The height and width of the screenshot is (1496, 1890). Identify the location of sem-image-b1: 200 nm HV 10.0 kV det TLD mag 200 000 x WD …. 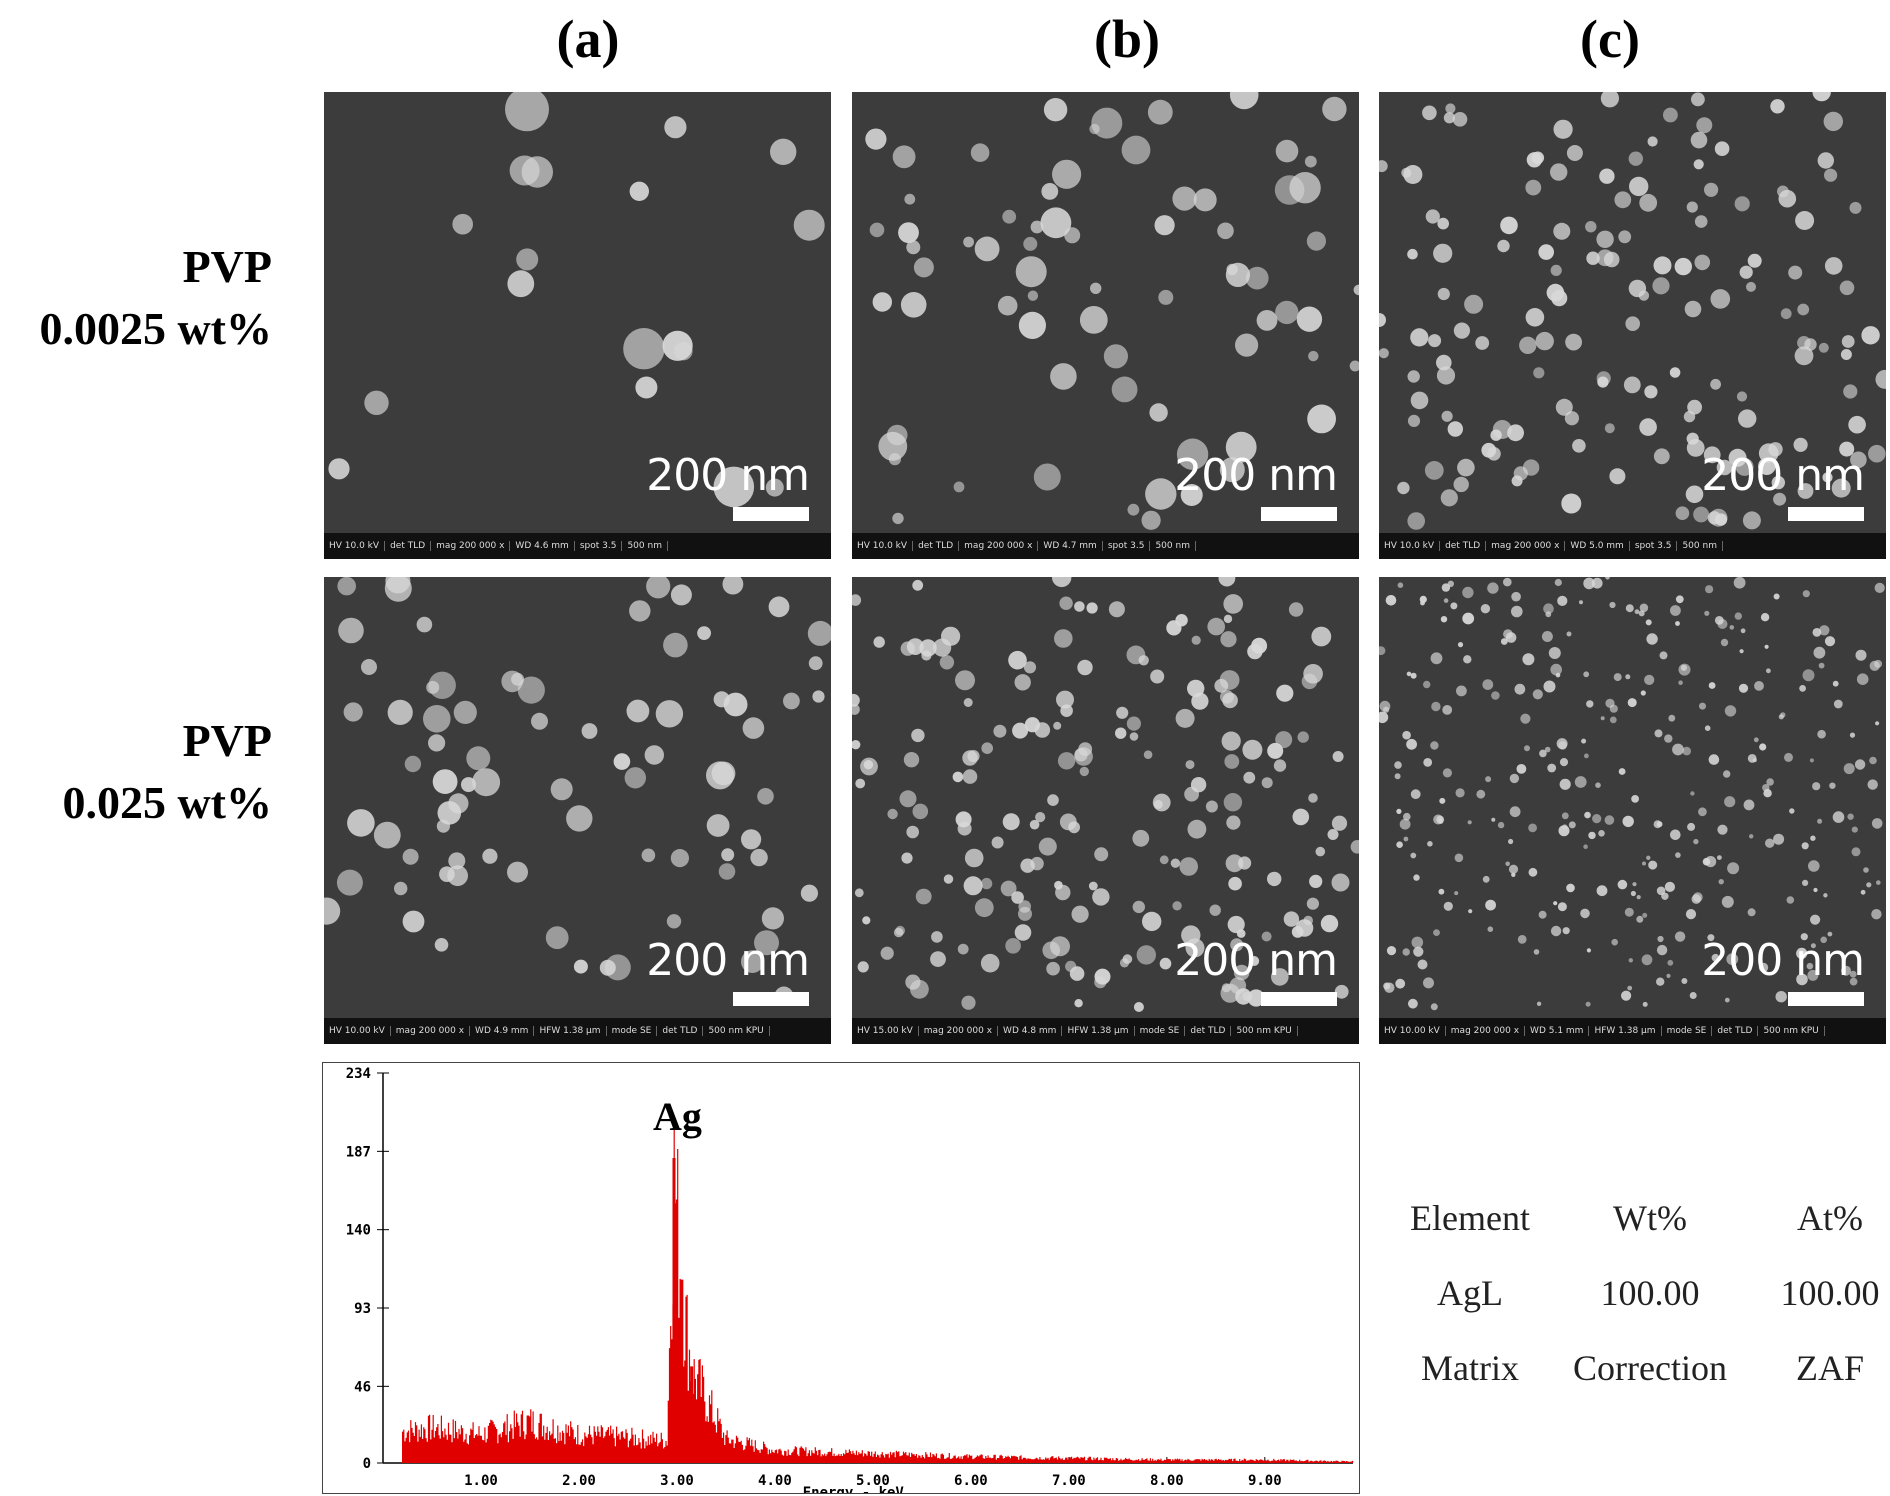
(1105, 325).